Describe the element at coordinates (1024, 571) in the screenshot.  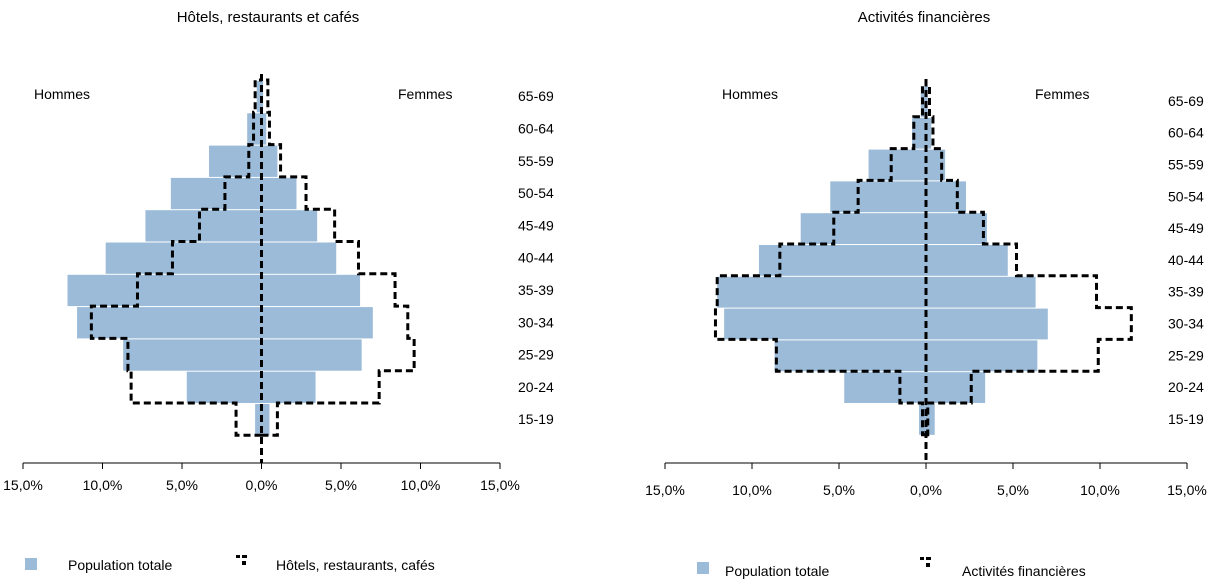
I see `legend-label-finance: Activités financières` at that location.